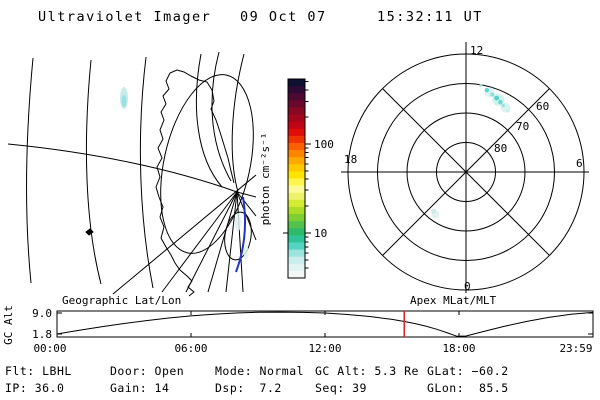 The height and width of the screenshot is (400, 600). What do you see at coordinates (307, 175) in the screenshot?
I see `colorbar-ticks` at bounding box center [307, 175].